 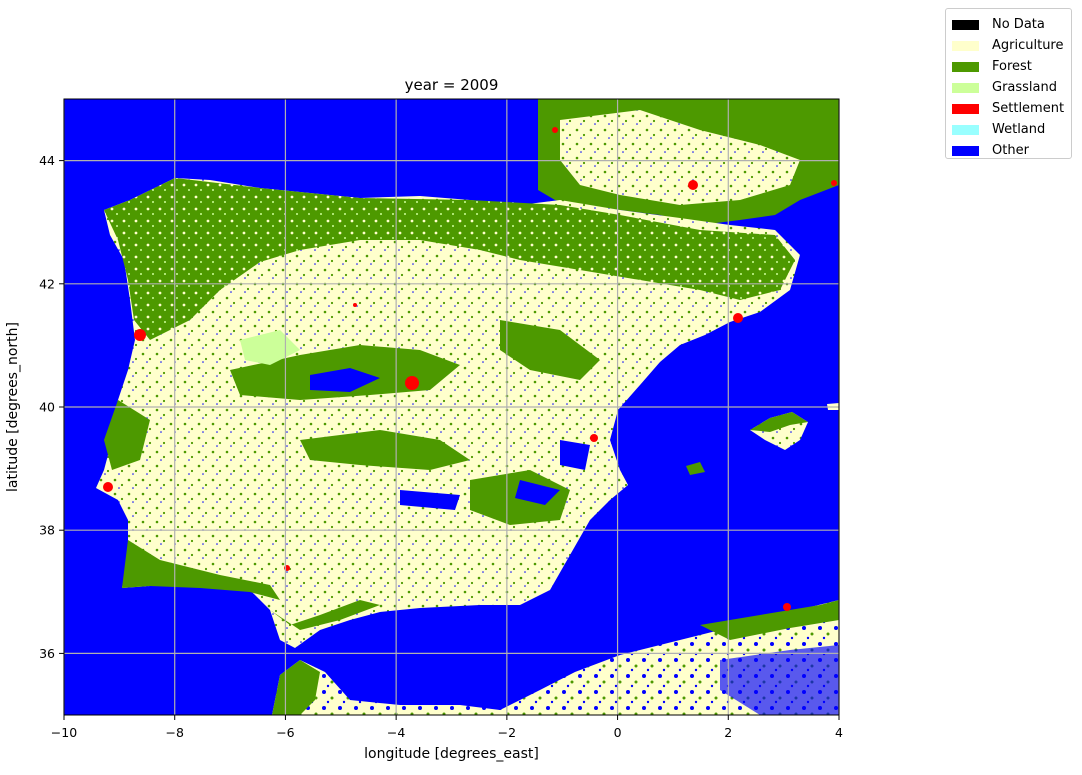 What do you see at coordinates (594, 438) in the screenshot?
I see `settlement-valencia` at bounding box center [594, 438].